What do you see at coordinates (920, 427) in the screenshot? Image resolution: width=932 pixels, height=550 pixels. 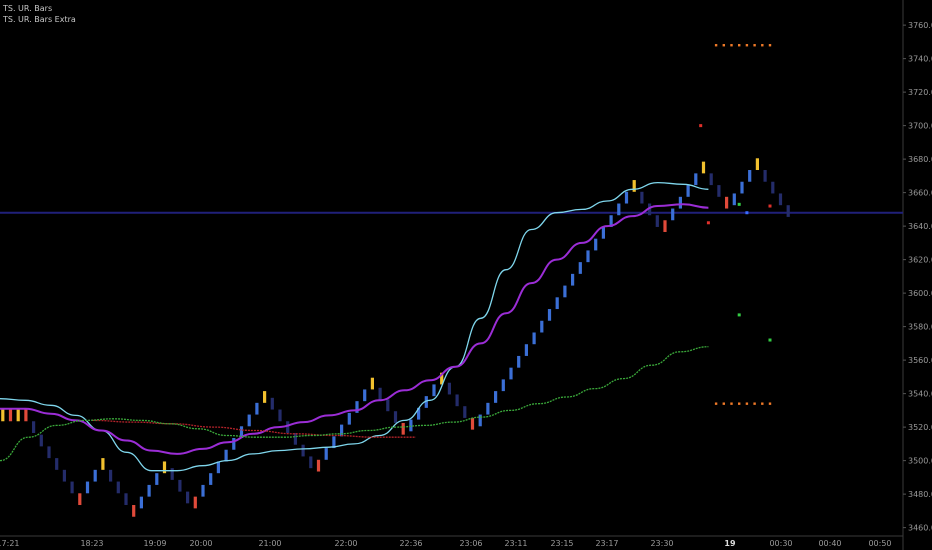 I see `y-tick-label: 3520.0` at bounding box center [920, 427].